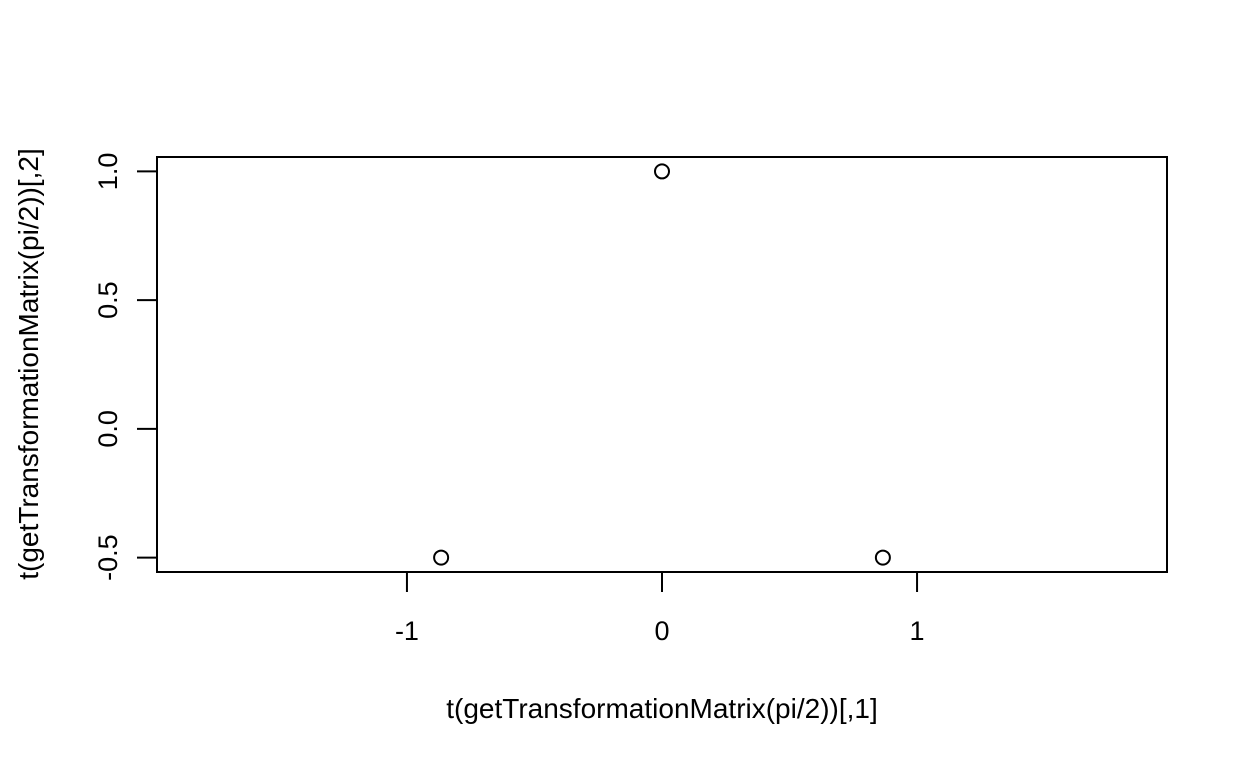 This screenshot has width=1248, height=768. Describe the element at coordinates (108, 300) in the screenshot. I see `y-tick-label: 0.5` at that location.